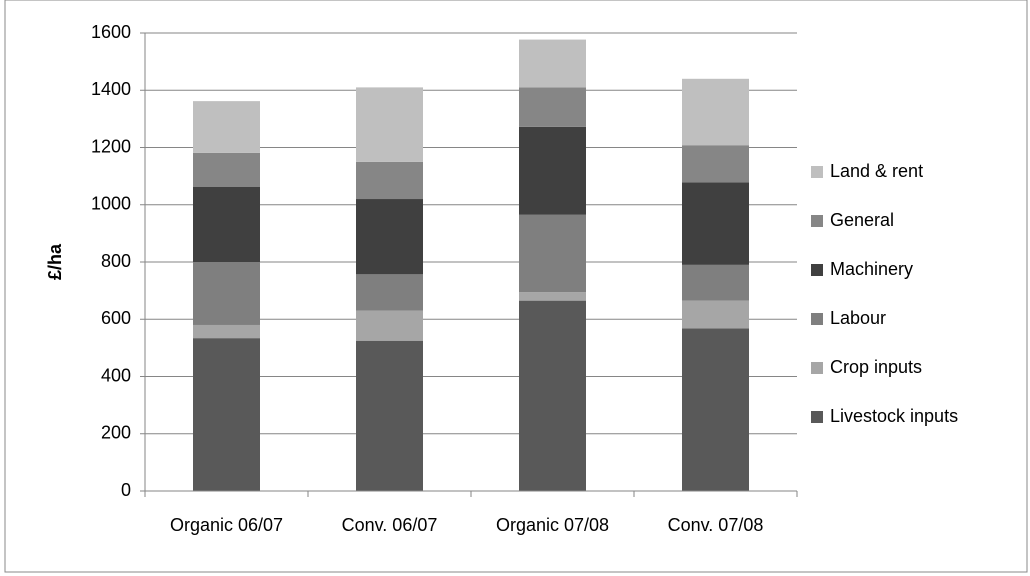  What do you see at coordinates (111, 32) in the screenshot?
I see `y-tick-label: 1600` at bounding box center [111, 32].